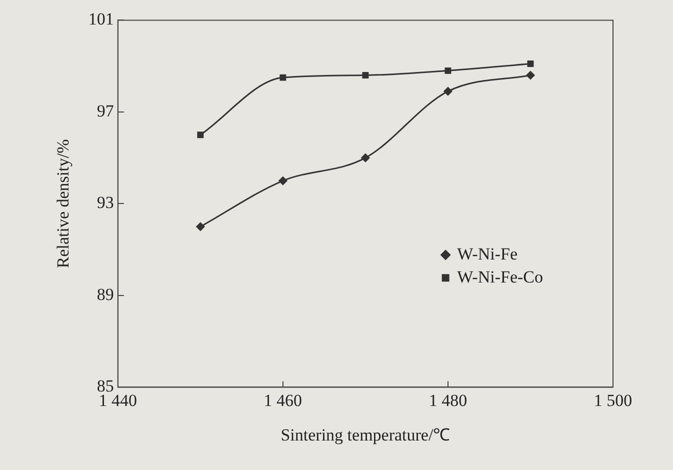  I want to click on x-axis-title: Sintering temperature/℃, so click(365, 434).